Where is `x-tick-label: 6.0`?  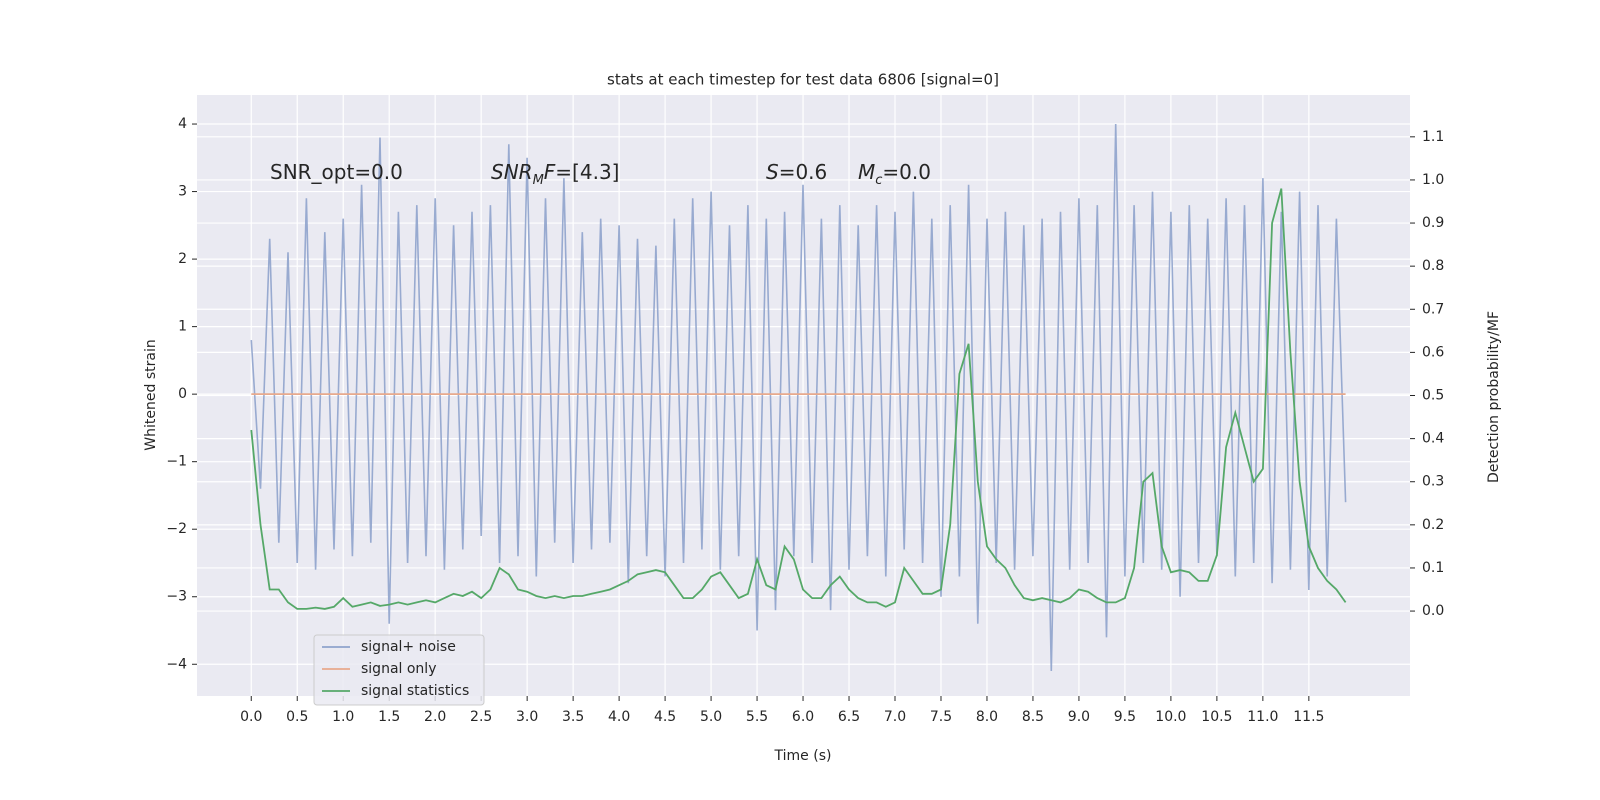
x-tick-label: 6.0 is located at coordinates (803, 717).